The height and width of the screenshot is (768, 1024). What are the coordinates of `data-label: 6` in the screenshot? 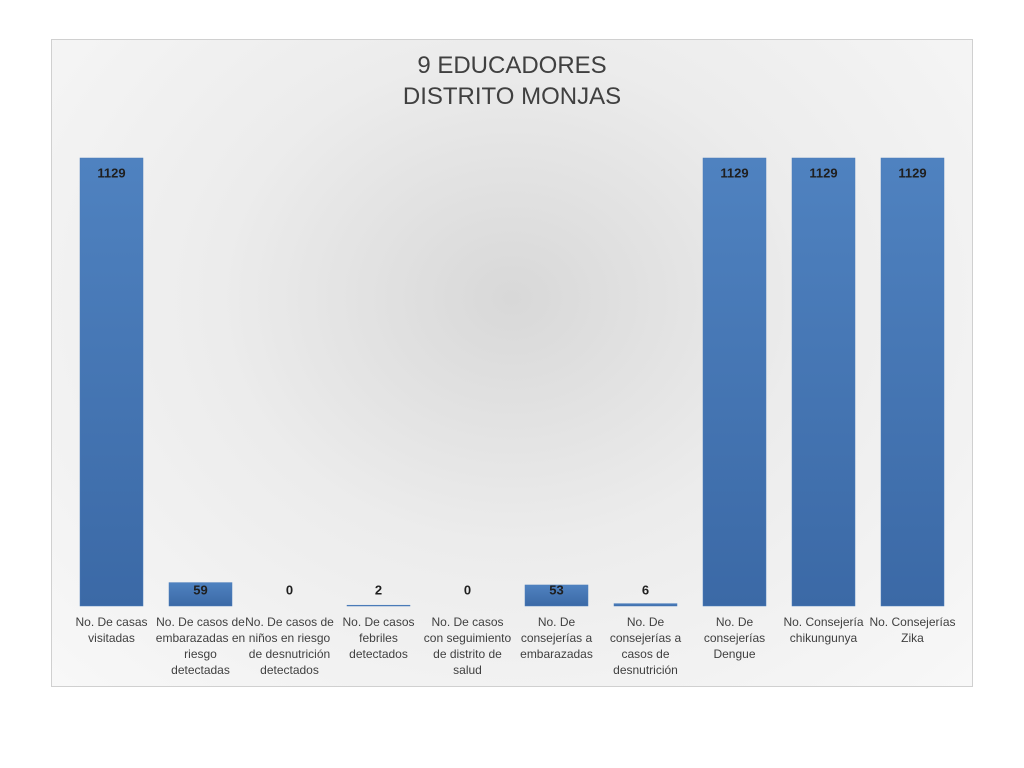 It's located at (645, 589).